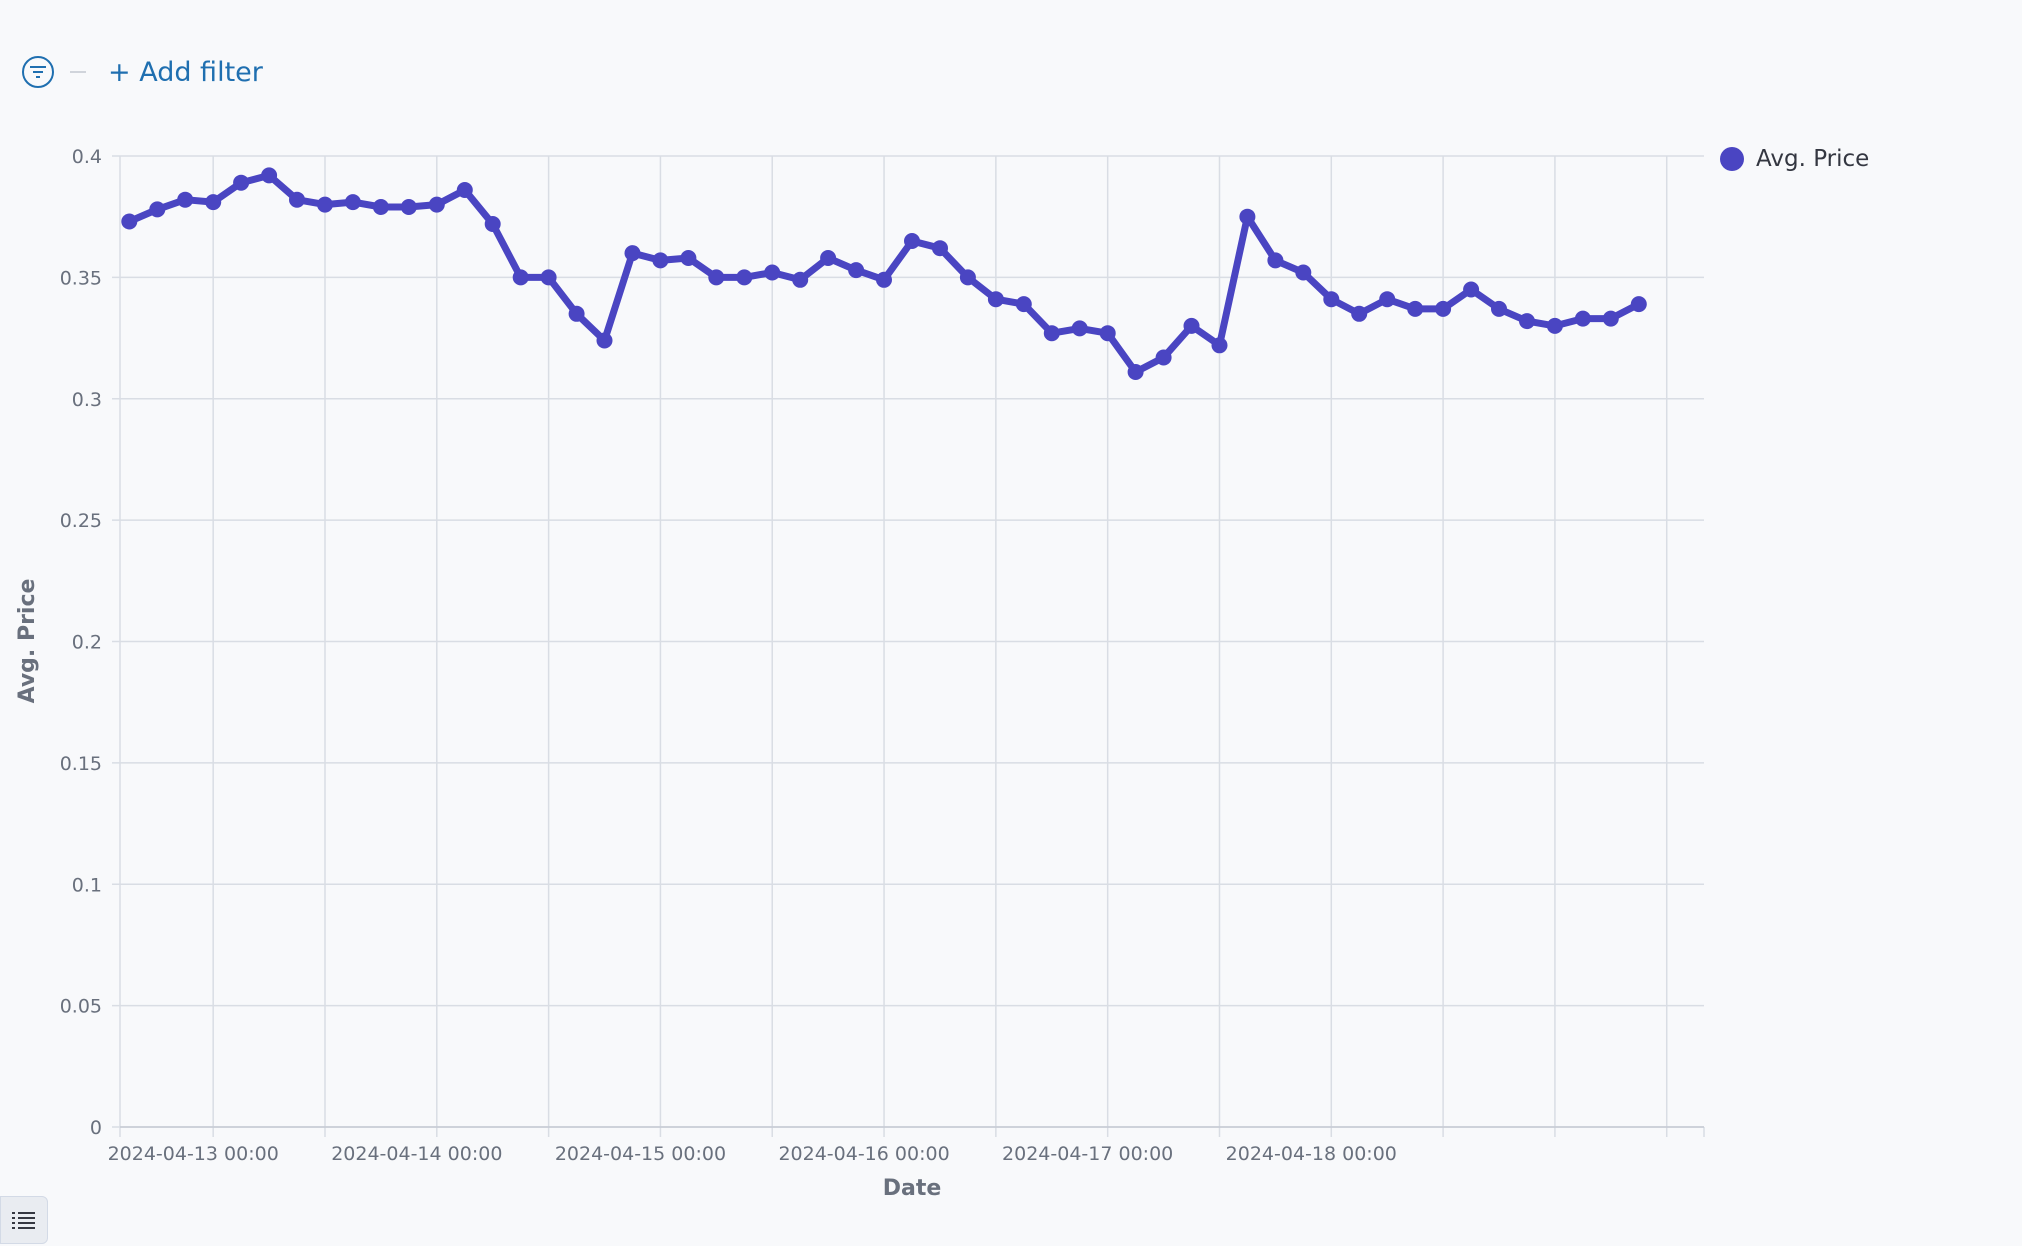 The image size is (2022, 1246). What do you see at coordinates (81, 521) in the screenshot?
I see `y-tick-label: 0.25` at bounding box center [81, 521].